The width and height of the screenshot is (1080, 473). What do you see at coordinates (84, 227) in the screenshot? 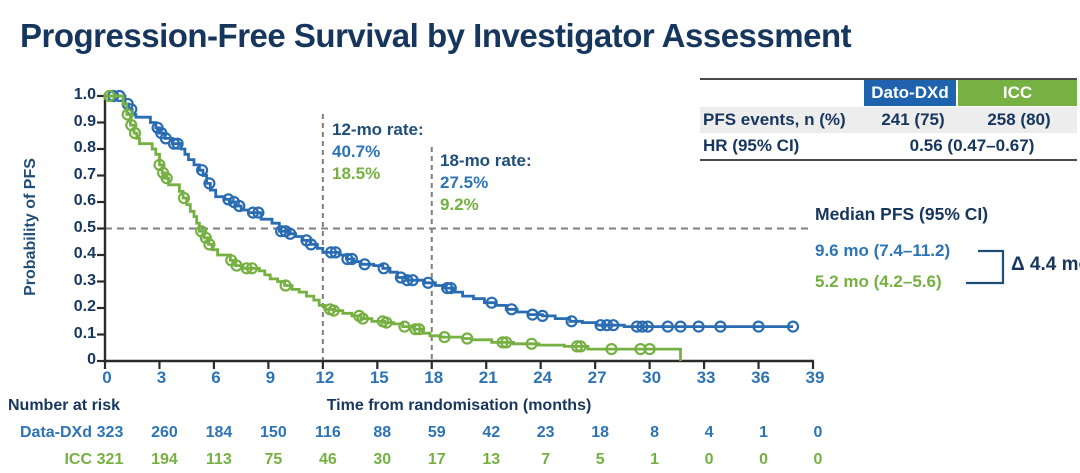
I see `y-tick-label: 0.5` at bounding box center [84, 227].